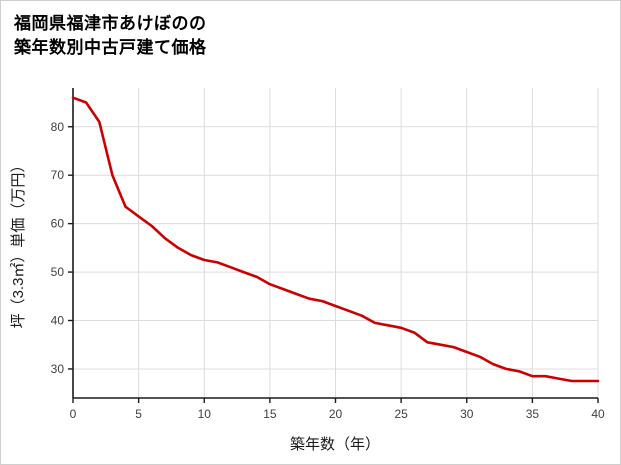 This screenshot has height=465, width=621. What do you see at coordinates (533, 414) in the screenshot?
I see `x-tick-label: 35` at bounding box center [533, 414].